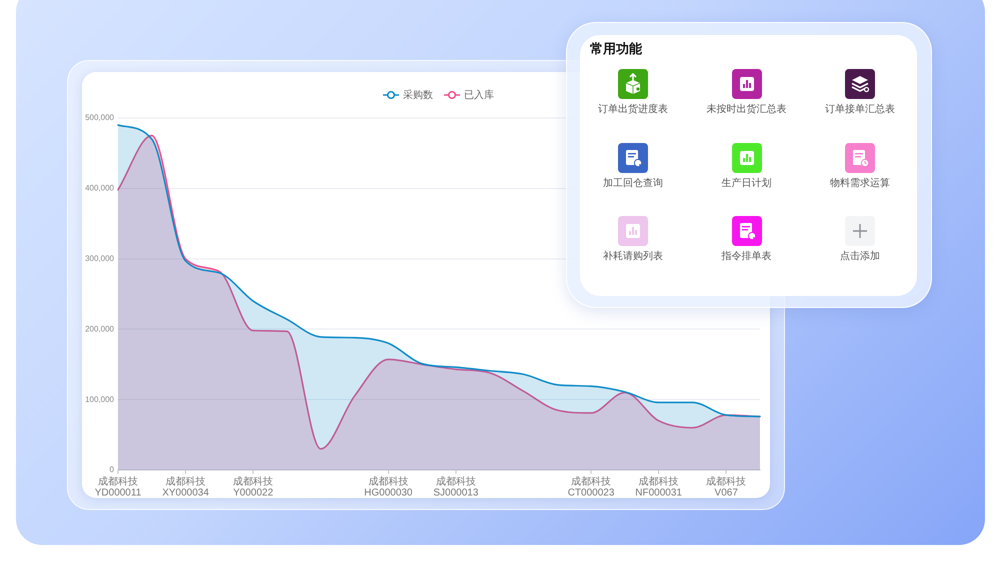 This screenshot has height=564, width=1000. What do you see at coordinates (112, 469) in the screenshot?
I see `y-tick-label: 0` at bounding box center [112, 469].